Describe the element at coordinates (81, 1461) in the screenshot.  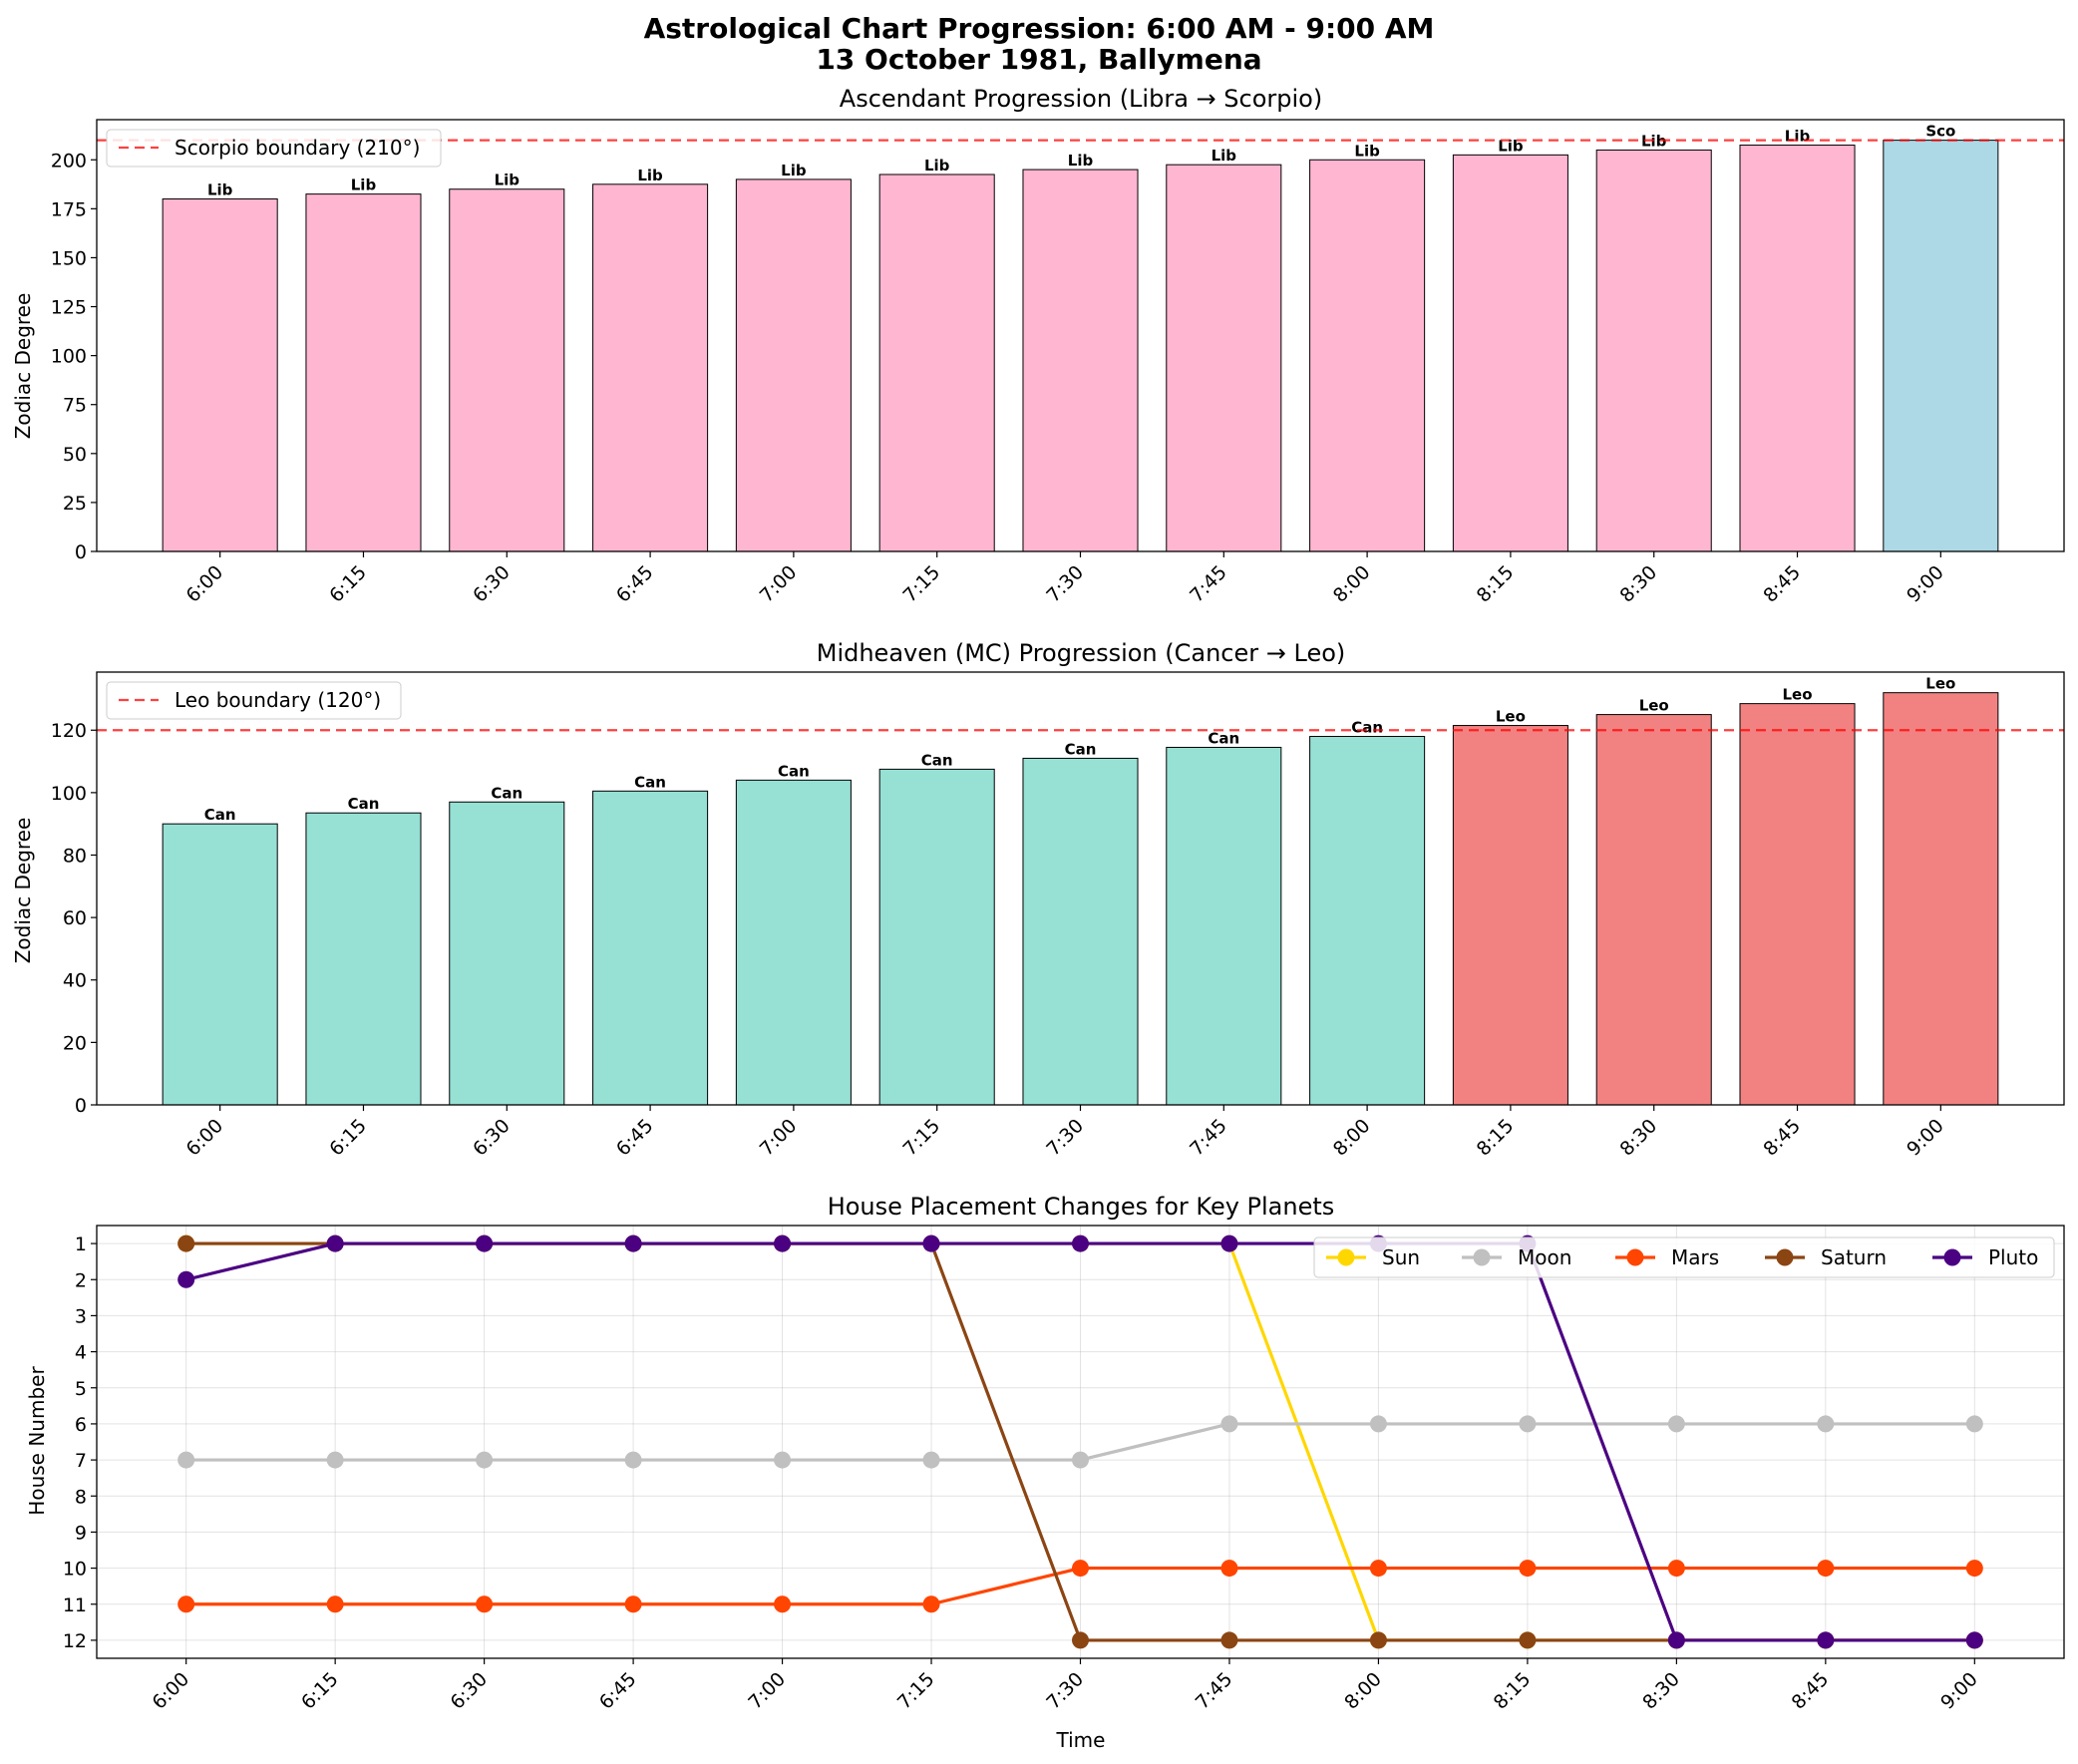
I see `house-ytick-label: 7` at that location.